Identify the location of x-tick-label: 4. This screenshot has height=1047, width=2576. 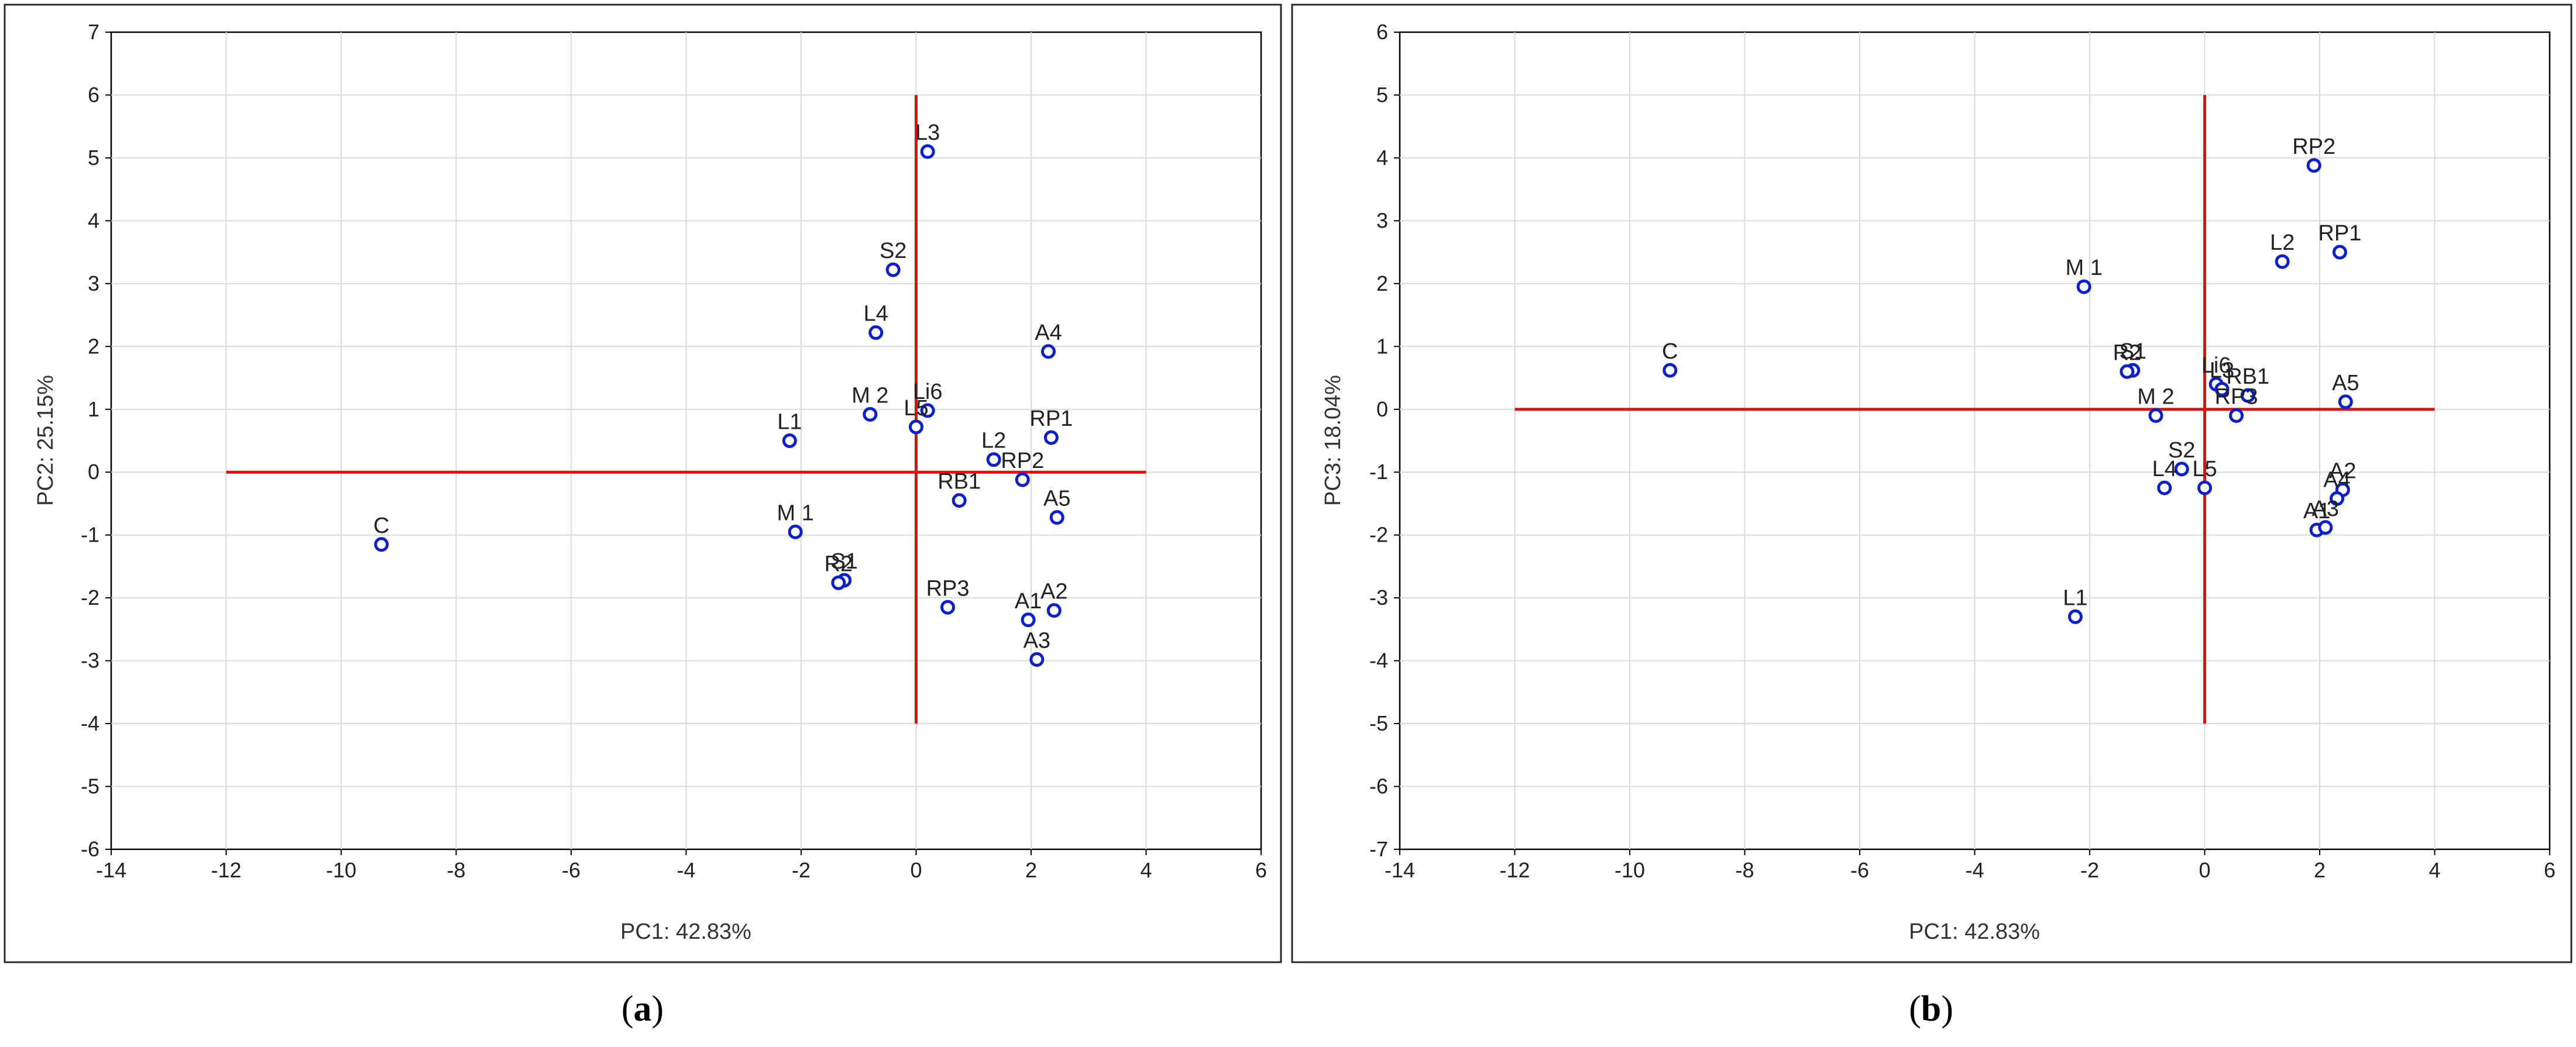
(1146, 870).